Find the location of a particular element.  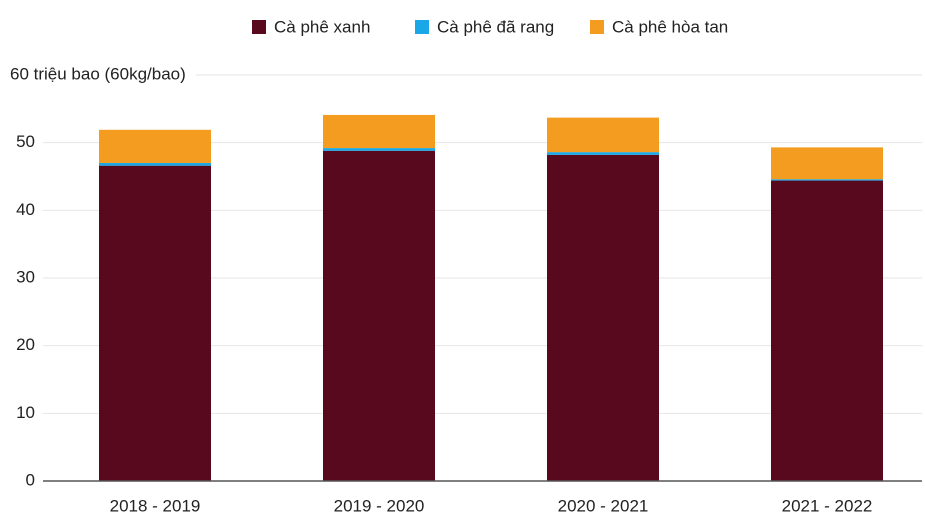

y-tick-label: 0 is located at coordinates (30, 479).